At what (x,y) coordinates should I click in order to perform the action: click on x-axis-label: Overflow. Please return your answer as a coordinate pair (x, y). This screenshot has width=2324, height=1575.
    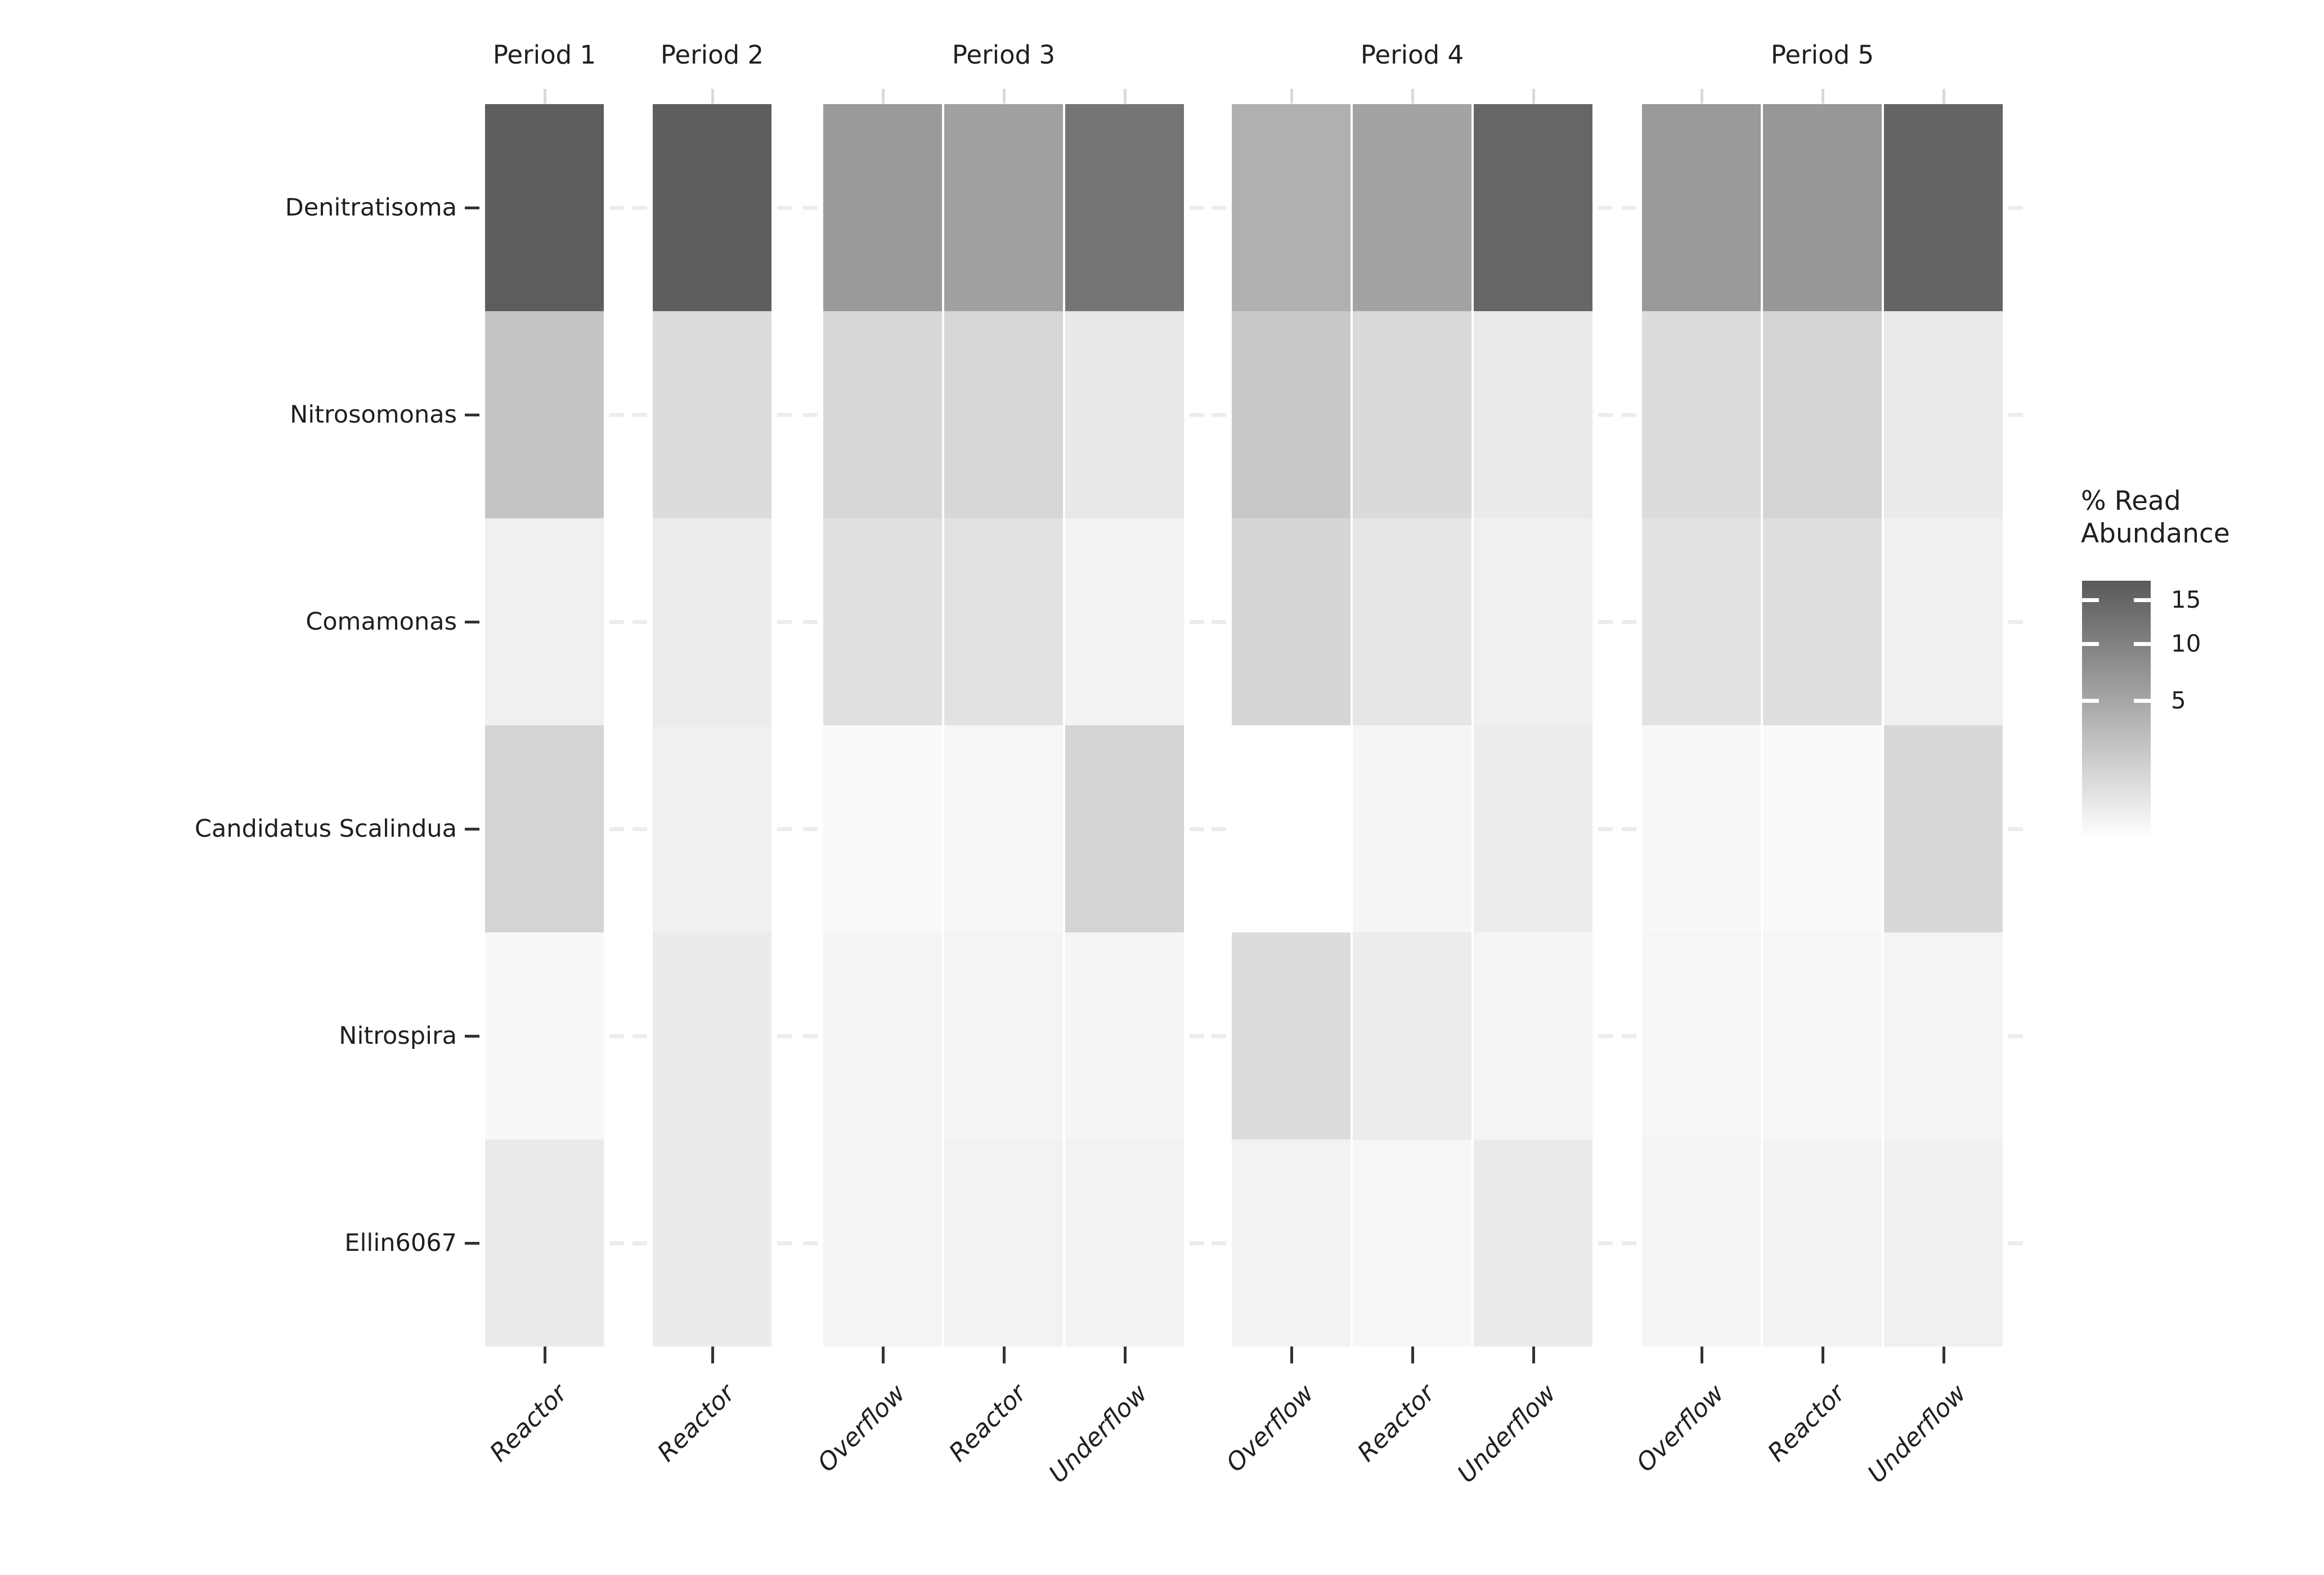
    Looking at the image, I should click on (1680, 1428).